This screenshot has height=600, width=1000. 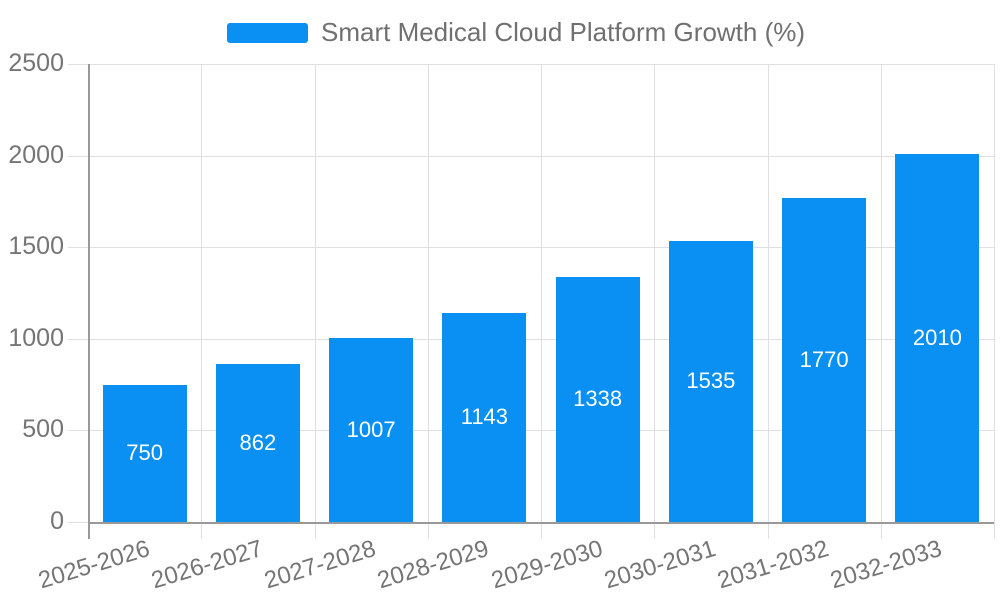 What do you see at coordinates (531, 156) in the screenshot?
I see `h-gridline-2000` at bounding box center [531, 156].